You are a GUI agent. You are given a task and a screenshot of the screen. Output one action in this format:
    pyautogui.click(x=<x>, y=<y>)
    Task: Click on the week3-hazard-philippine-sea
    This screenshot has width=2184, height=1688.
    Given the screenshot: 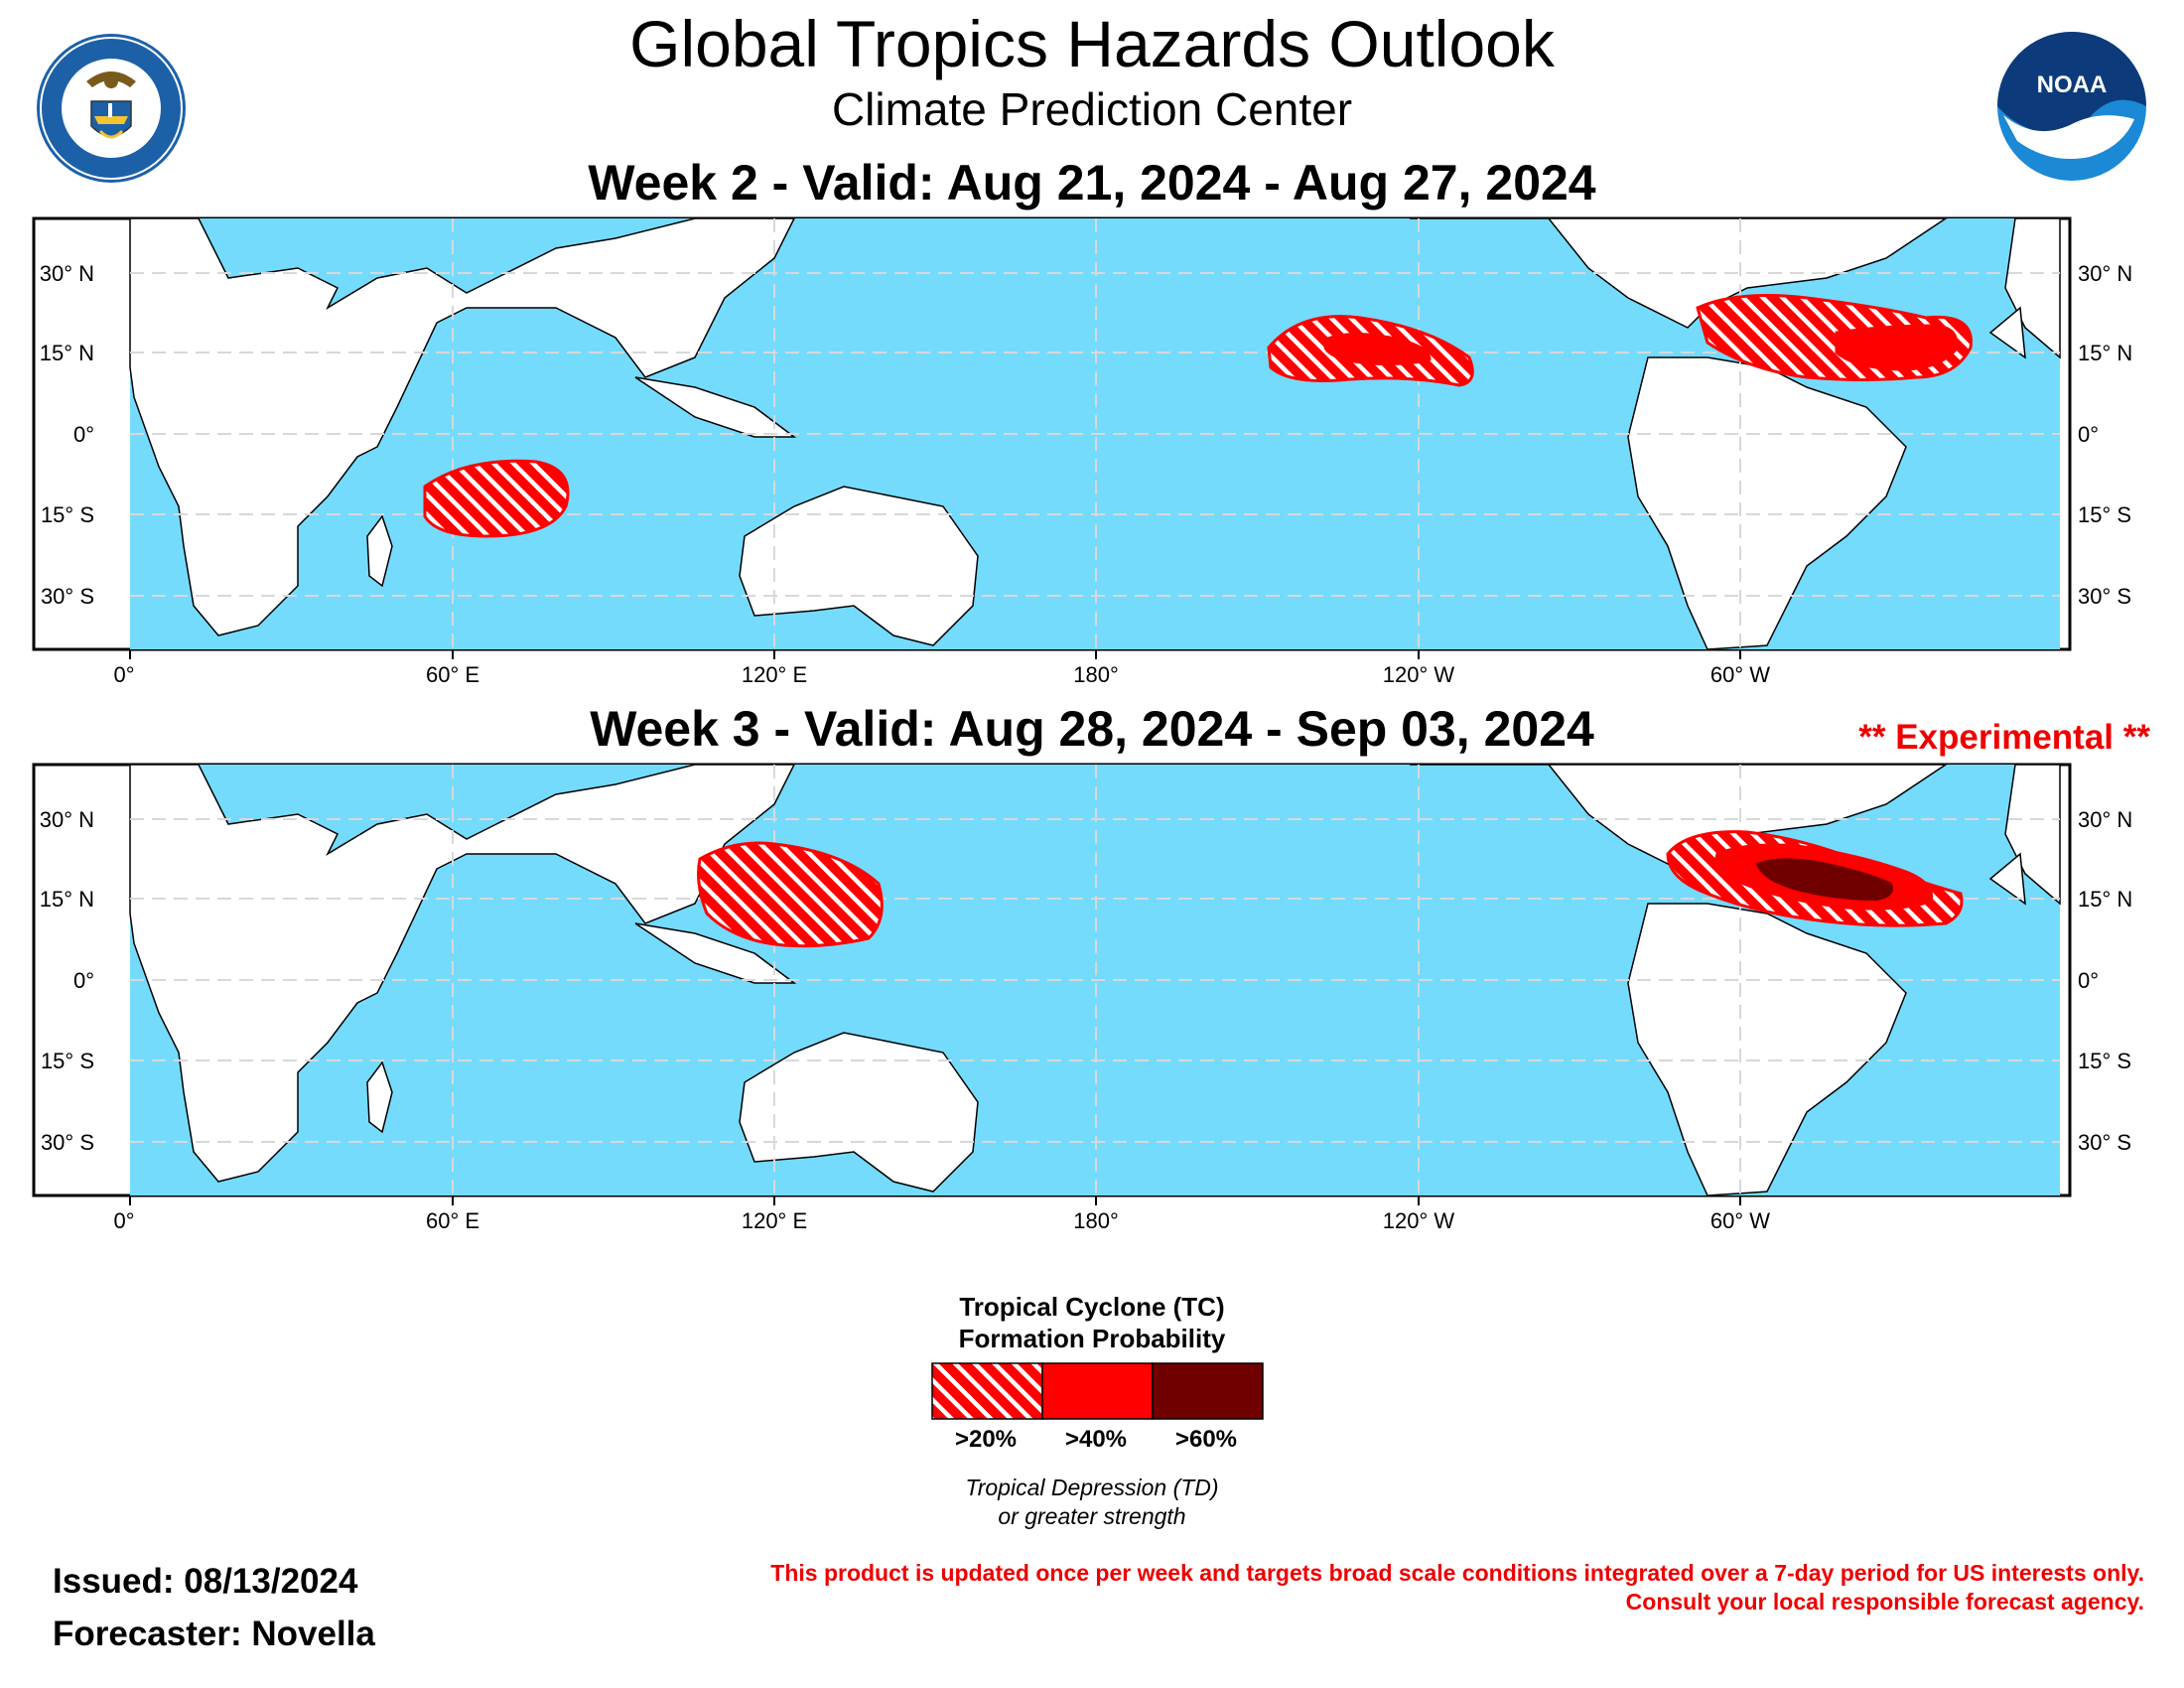 What is the action you would take?
    pyautogui.click(x=790, y=894)
    